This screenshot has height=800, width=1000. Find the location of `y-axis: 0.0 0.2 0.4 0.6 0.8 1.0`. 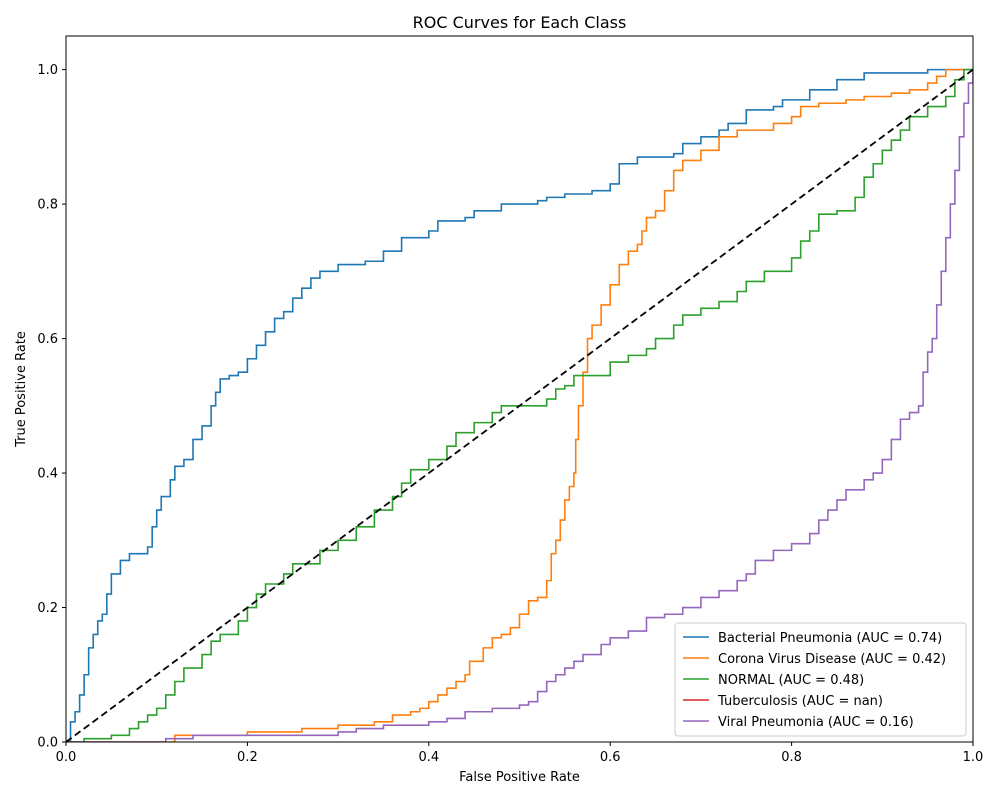

y-axis: 0.0 0.2 0.4 0.6 0.8 1.0 is located at coordinates (51, 407).